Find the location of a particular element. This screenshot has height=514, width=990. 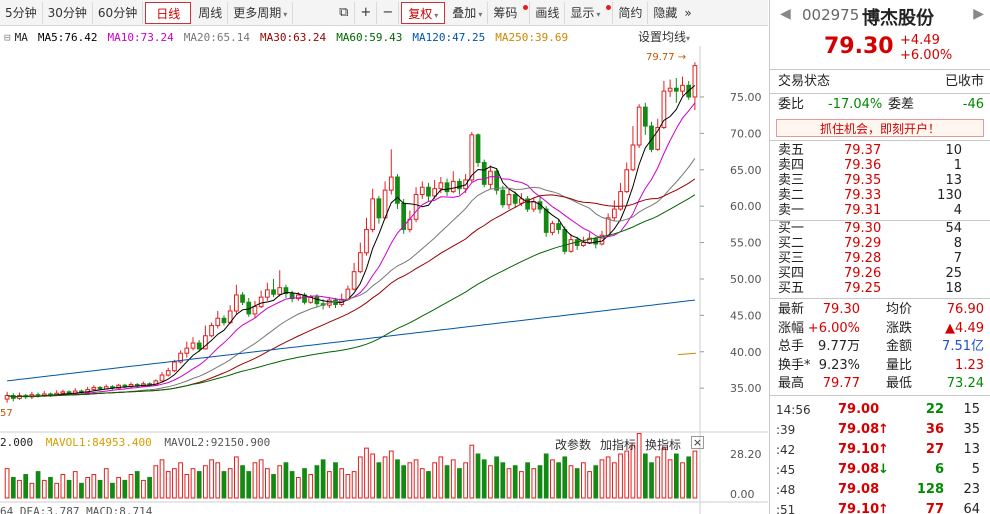

switch-indicator-button: 换指标 is located at coordinates (663, 445).